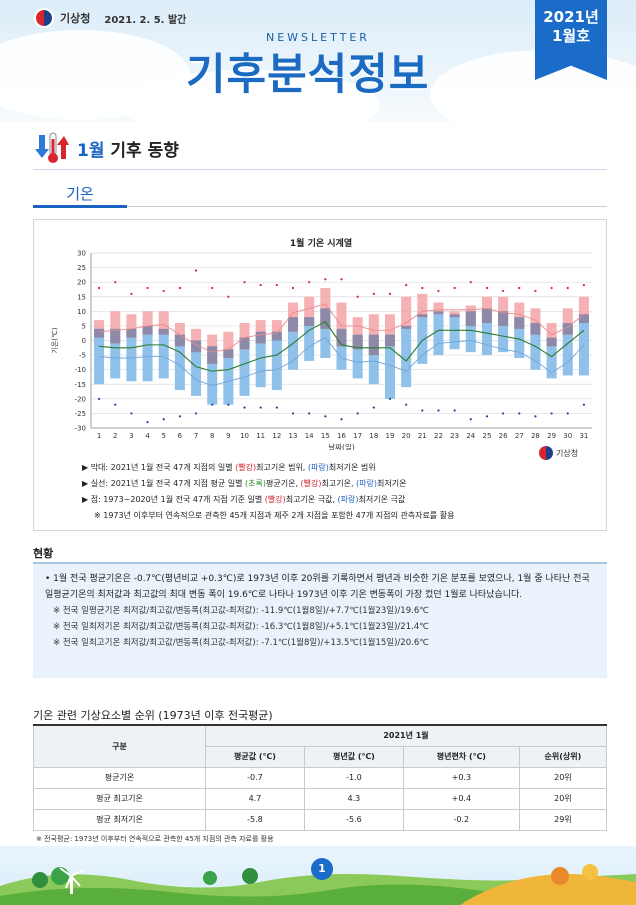 This screenshot has height=905, width=636. Describe the element at coordinates (80, 414) in the screenshot. I see `y-tick-label: -25` at that location.